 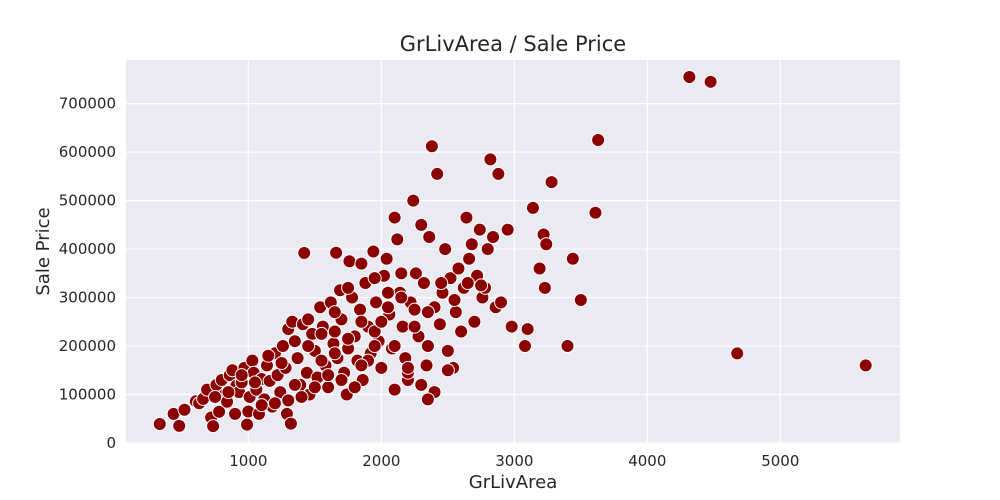 I want to click on x-tick-label: 1000, so click(x=248, y=461).